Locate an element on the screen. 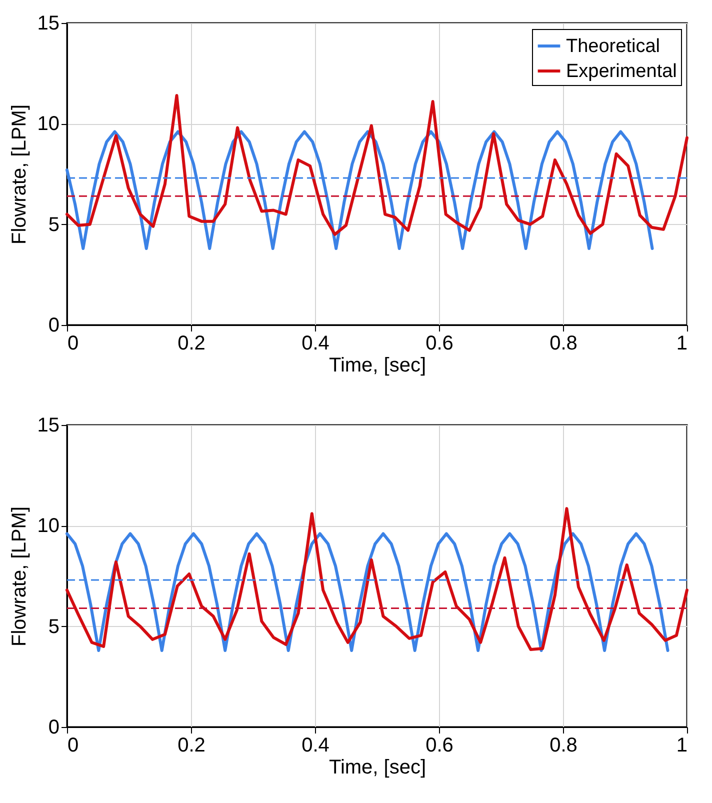  legend-label: Theoretical is located at coordinates (613, 46).